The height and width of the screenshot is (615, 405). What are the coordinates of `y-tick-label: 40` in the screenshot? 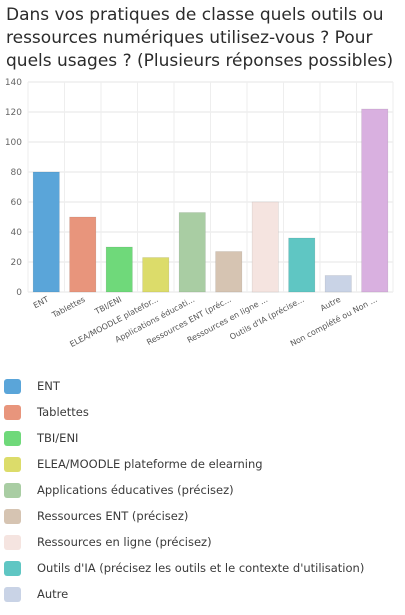 It's located at (17, 233).